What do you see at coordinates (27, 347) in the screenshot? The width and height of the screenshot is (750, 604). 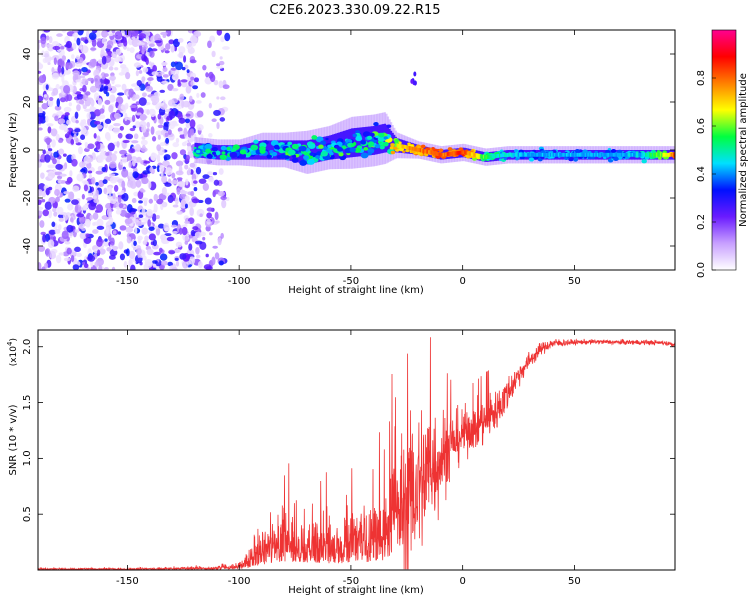 I see `y-tick-label: 2.0` at bounding box center [27, 347].